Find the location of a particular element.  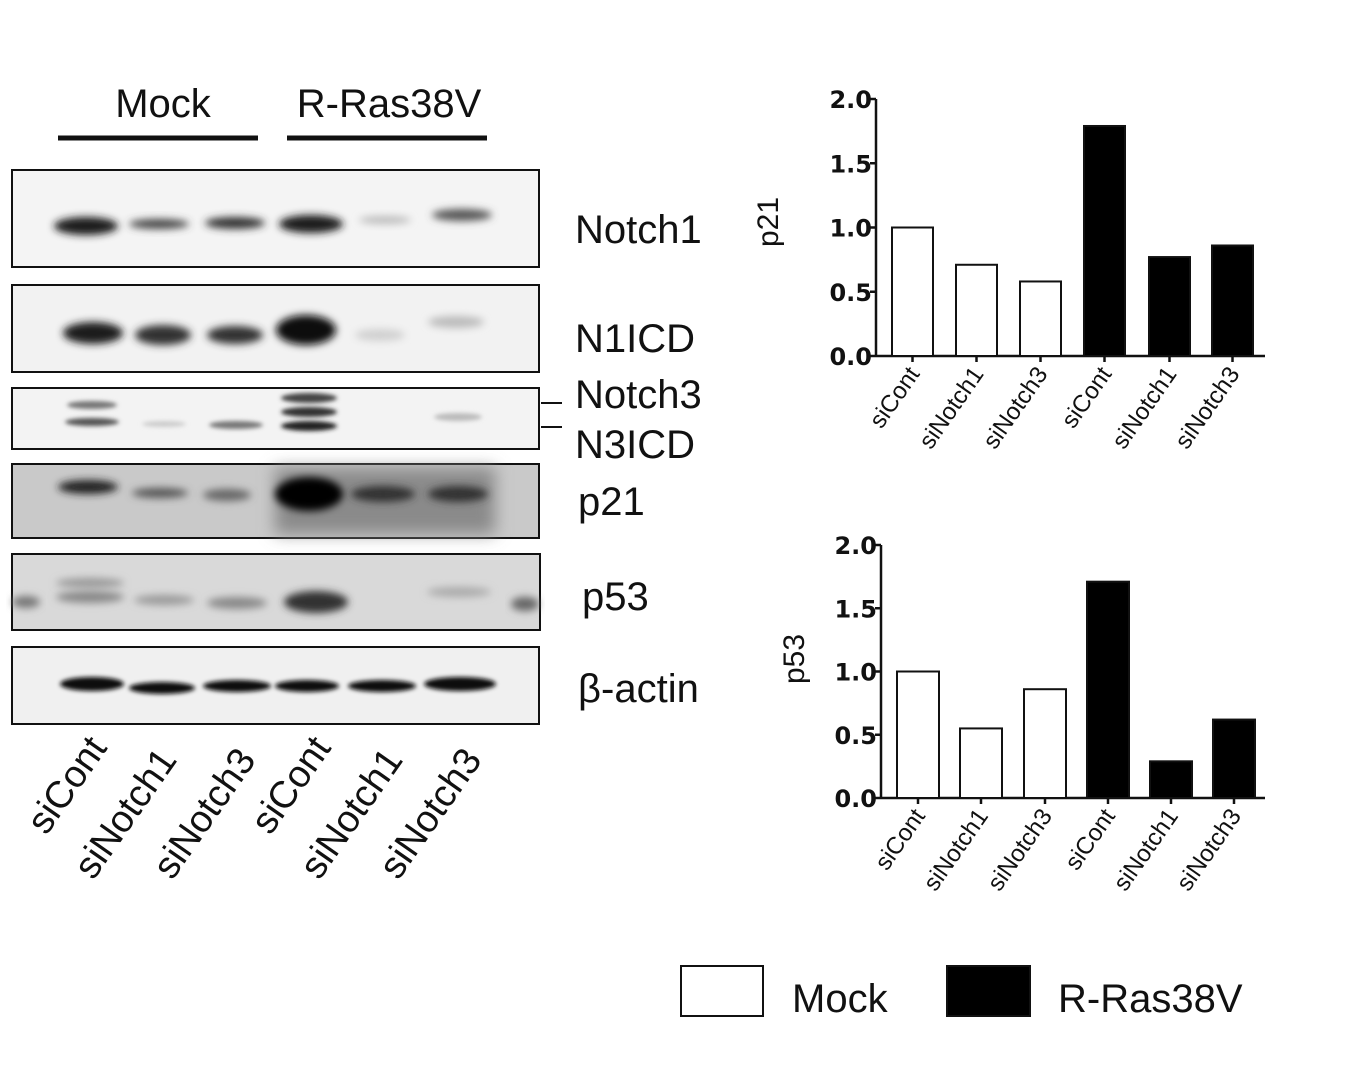

legend: Mock R-Ras38V is located at coordinates (961, 993).